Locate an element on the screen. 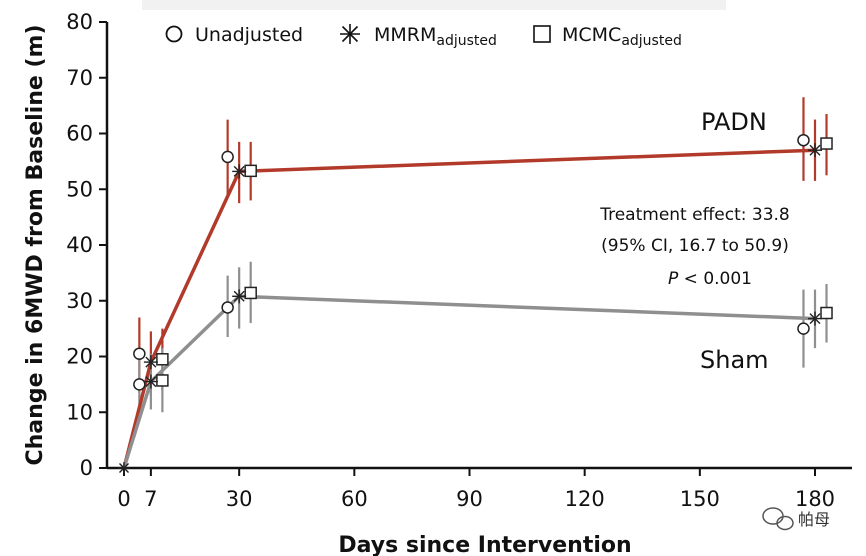  annotation-p-value: P < 0.001 is located at coordinates (710, 279).